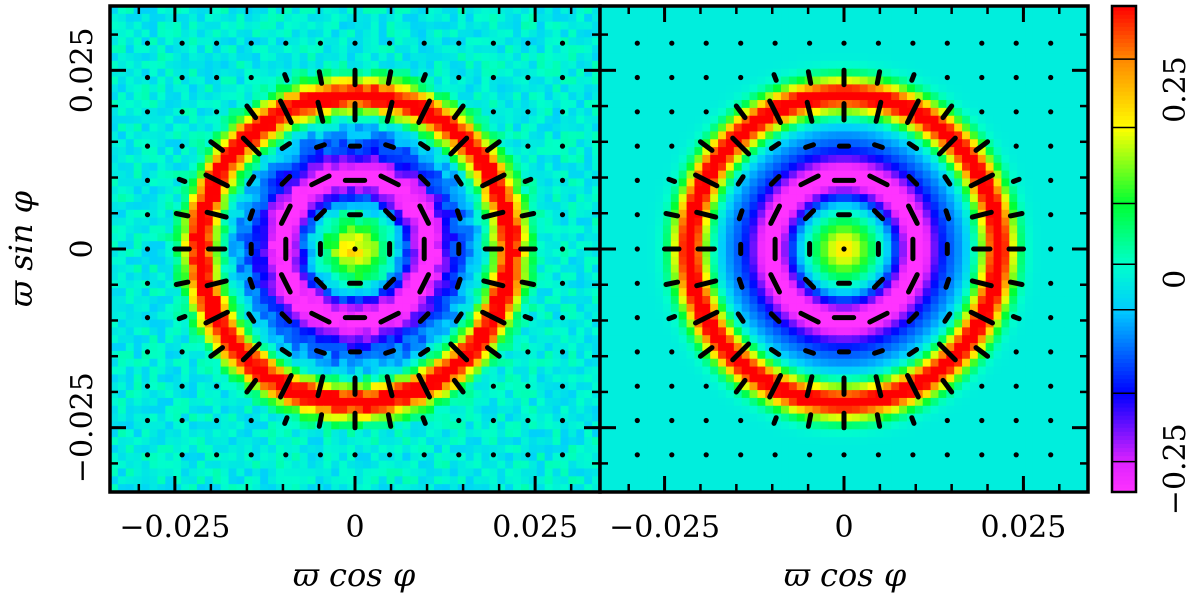 The image size is (1200, 593). Describe the element at coordinates (493, 352) in the screenshot. I see `polarization-vector` at that location.